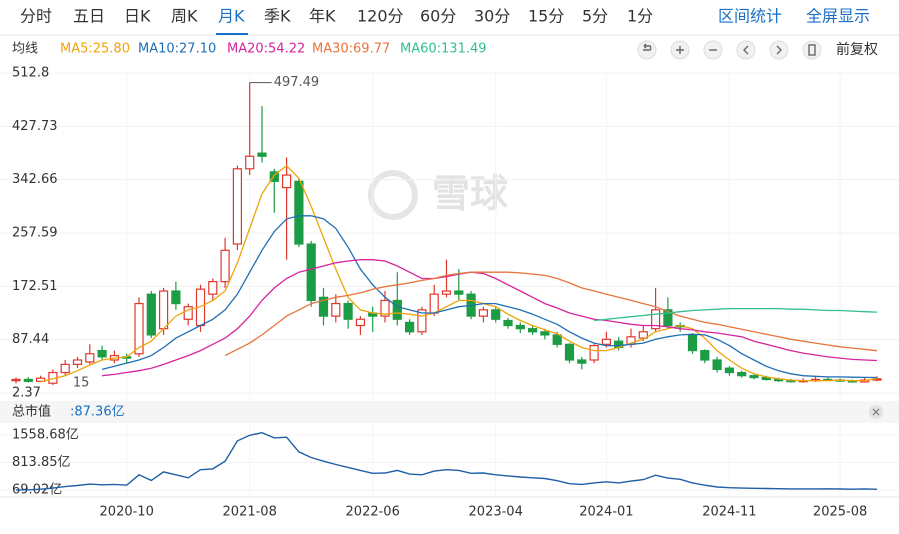  What do you see at coordinates (231, 16) in the screenshot?
I see `tab: 月K` at bounding box center [231, 16].